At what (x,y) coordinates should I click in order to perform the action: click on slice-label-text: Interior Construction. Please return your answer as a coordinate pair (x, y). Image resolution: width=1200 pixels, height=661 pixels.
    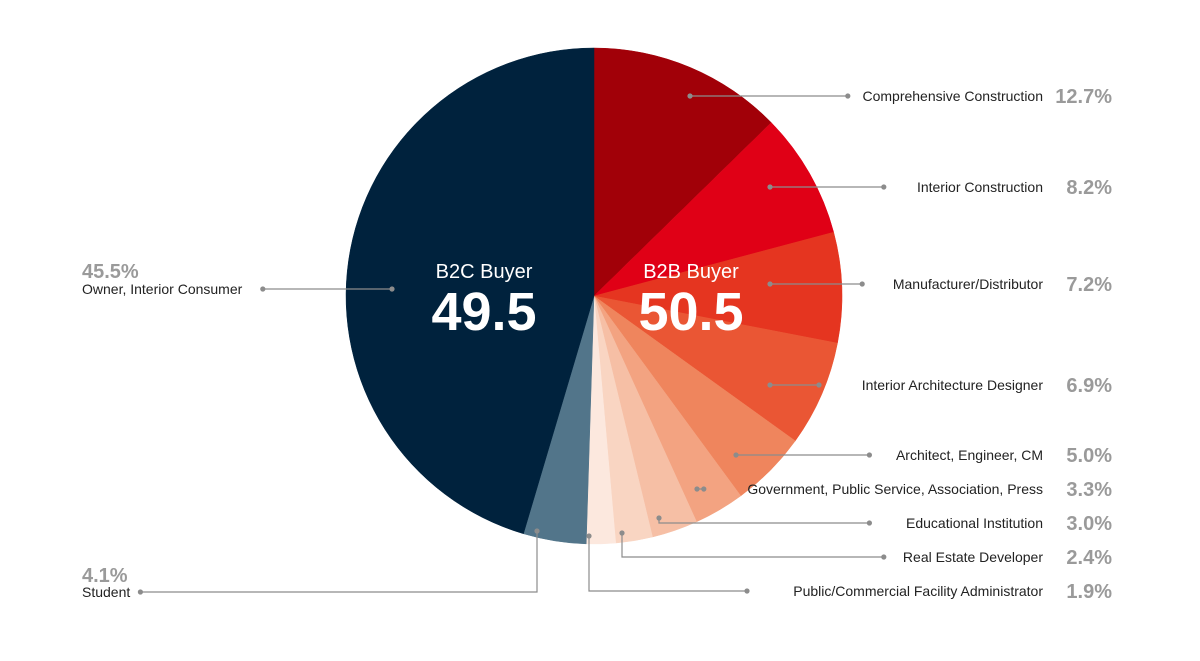
    Looking at the image, I should click on (980, 187).